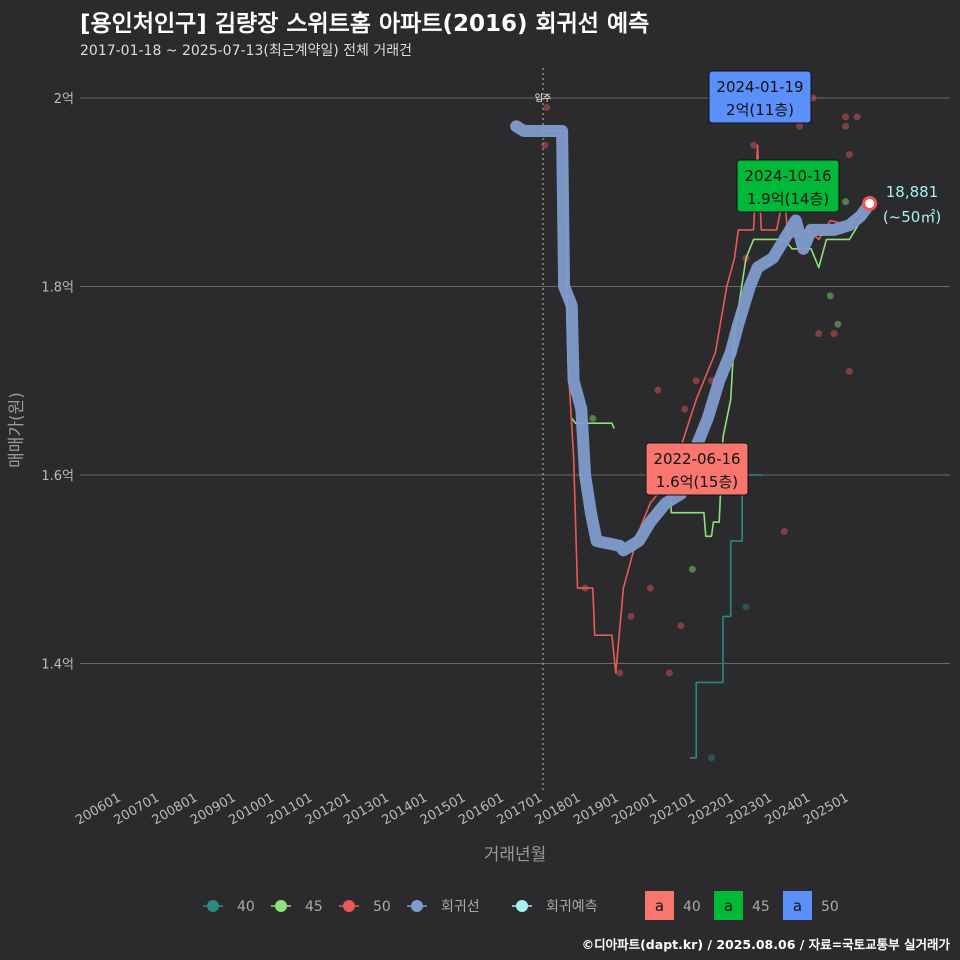  Describe the element at coordinates (246, 51) in the screenshot. I see `chart-subtitle: 2017-01-18 ~ 2025-07-13(최근계약일) 전체 거래건` at that location.